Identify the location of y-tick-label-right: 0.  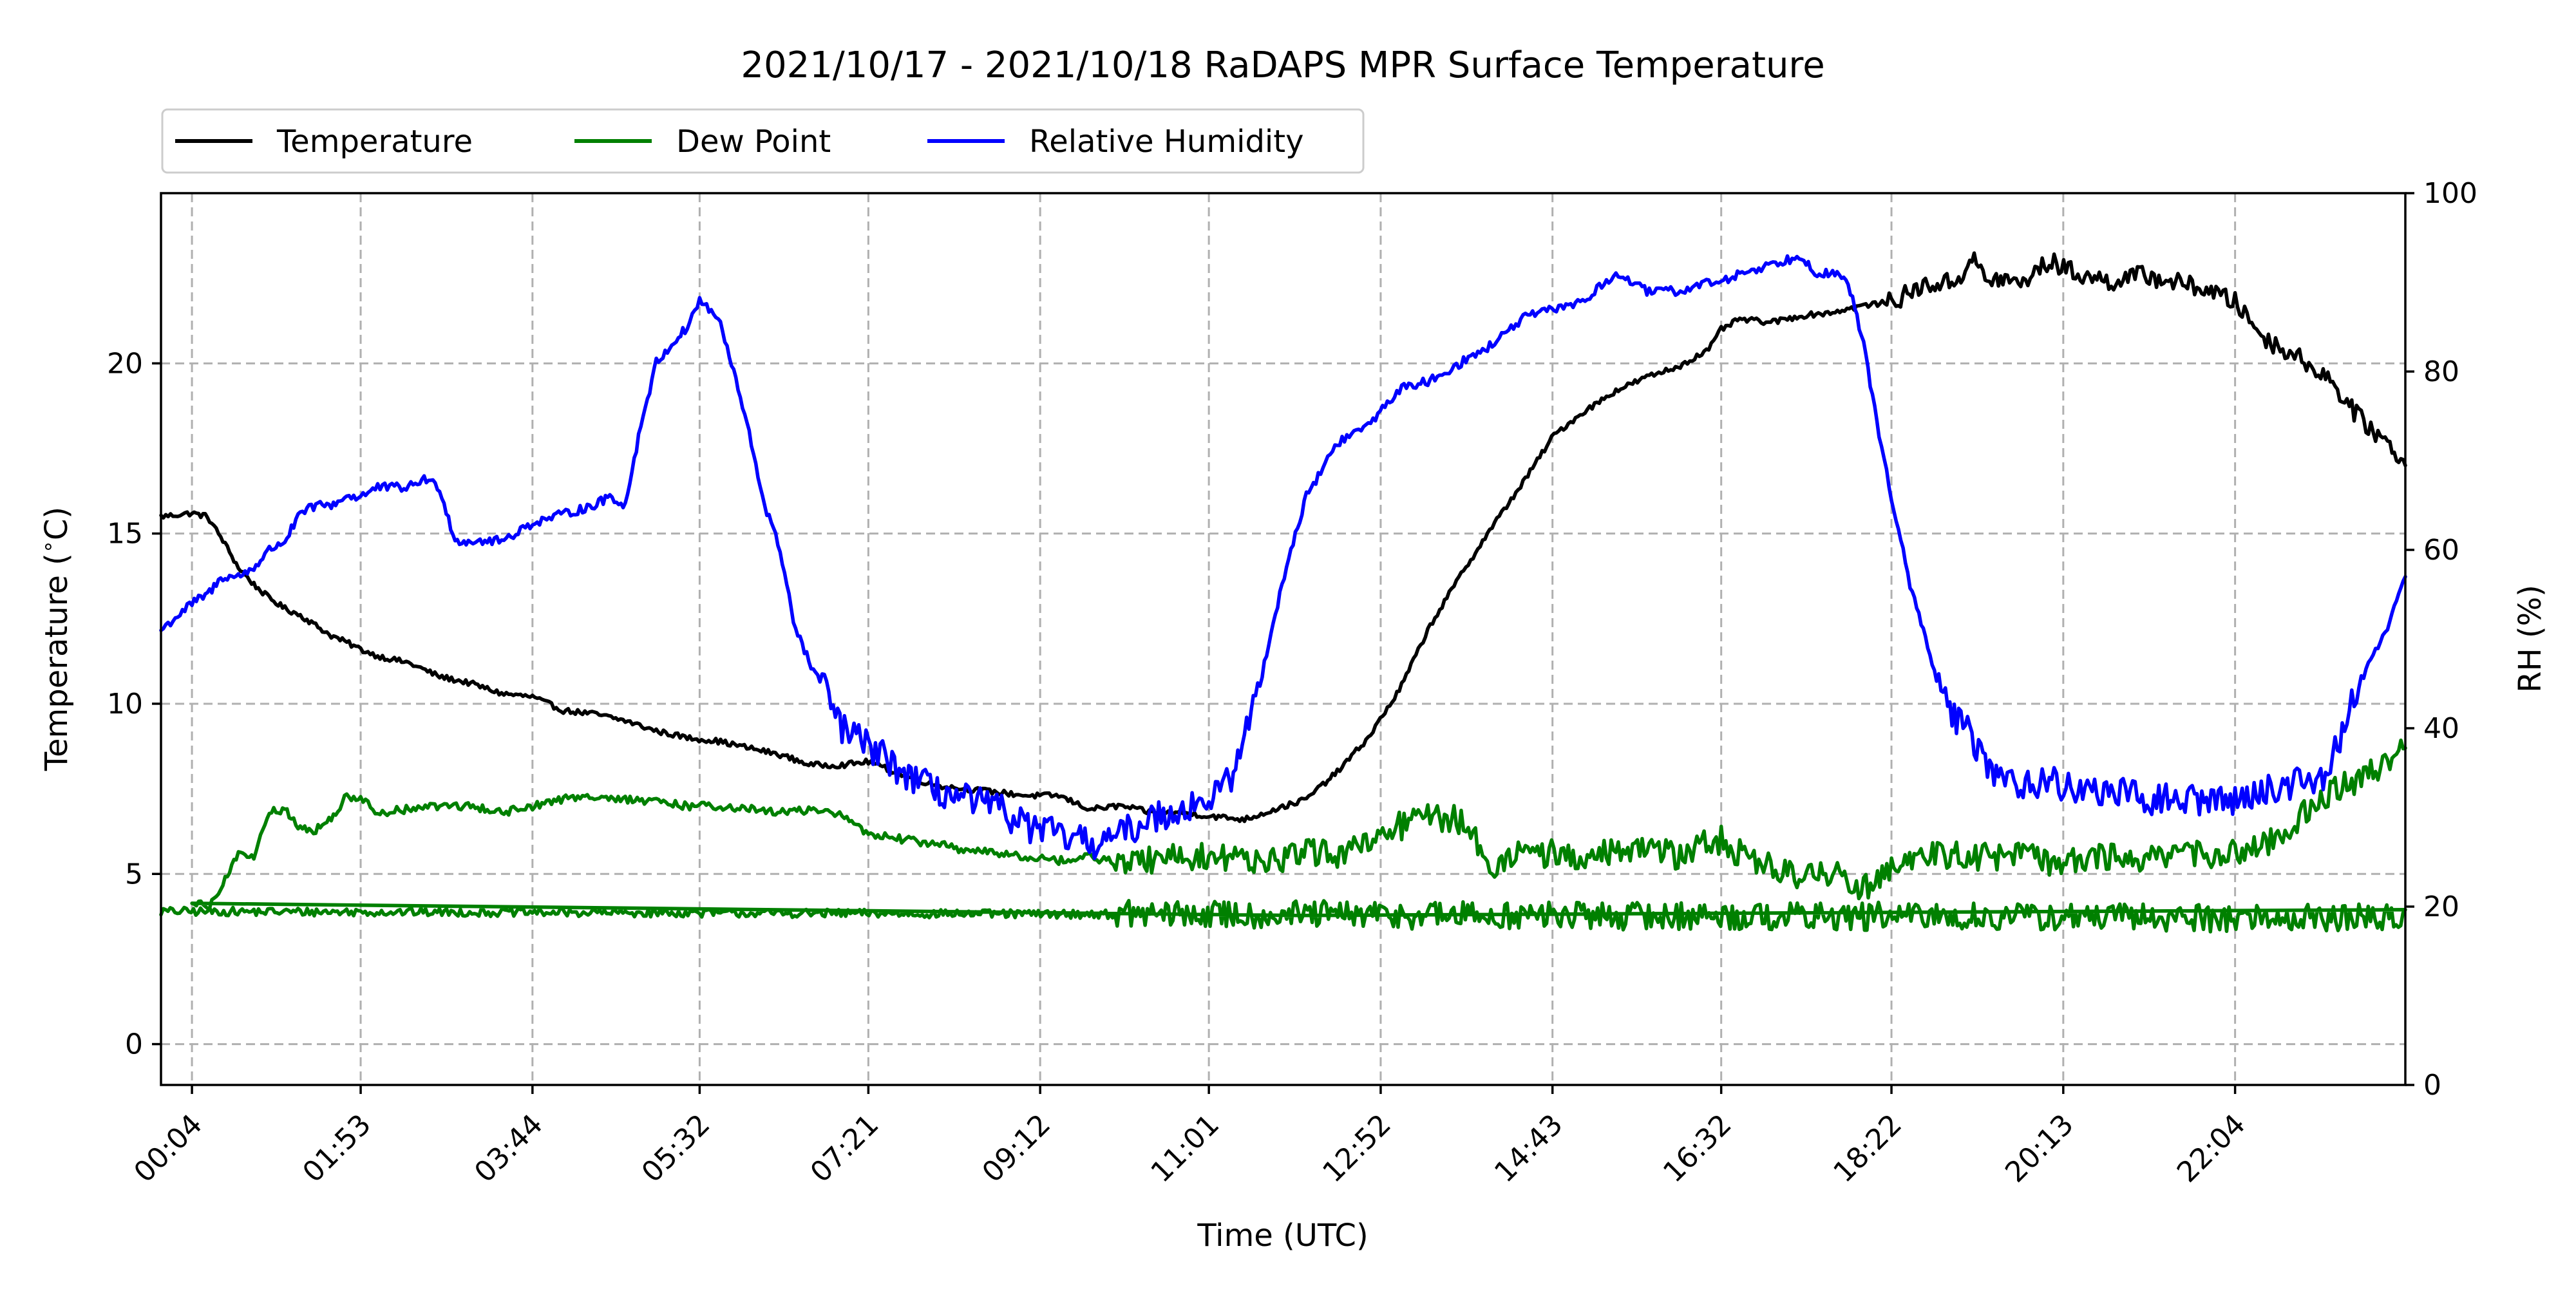
(2432, 1085).